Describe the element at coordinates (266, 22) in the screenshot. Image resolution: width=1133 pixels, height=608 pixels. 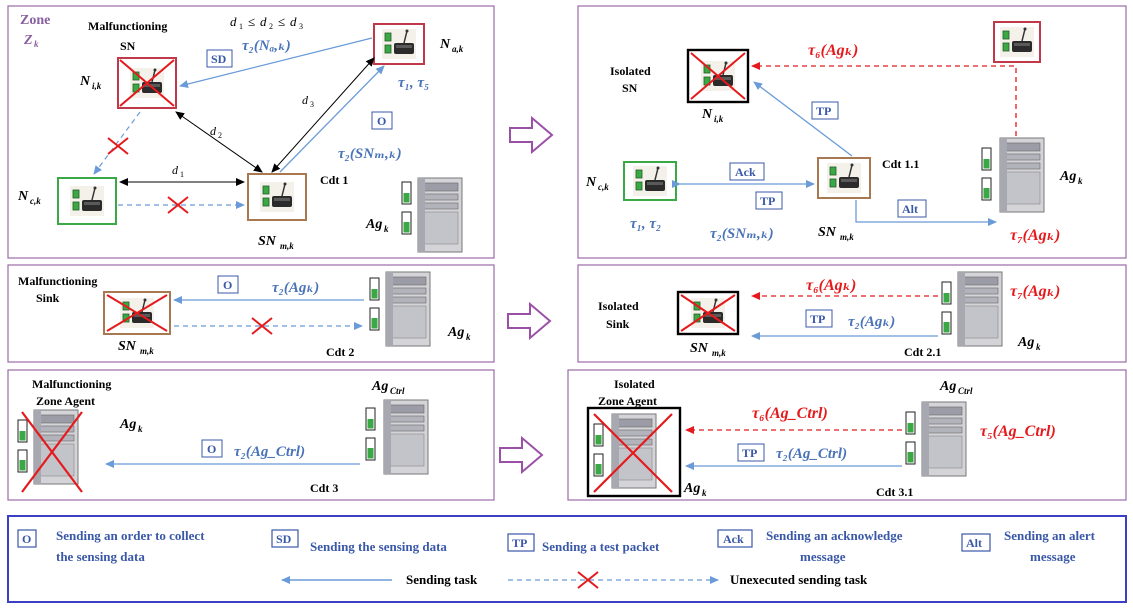
I see `distance-condition: d 1 ≤ d 2 ≤ d 3` at that location.